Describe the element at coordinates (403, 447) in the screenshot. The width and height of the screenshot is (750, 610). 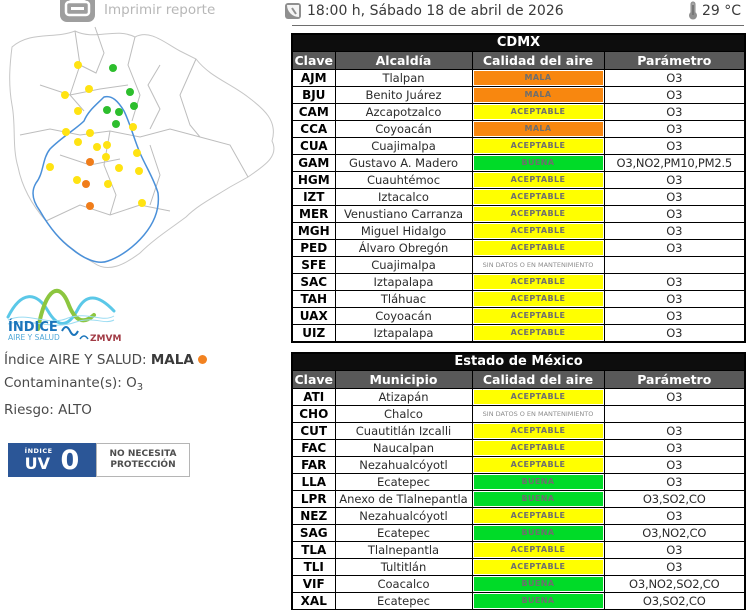
I see `station-name-cell: Naucalpan` at that location.